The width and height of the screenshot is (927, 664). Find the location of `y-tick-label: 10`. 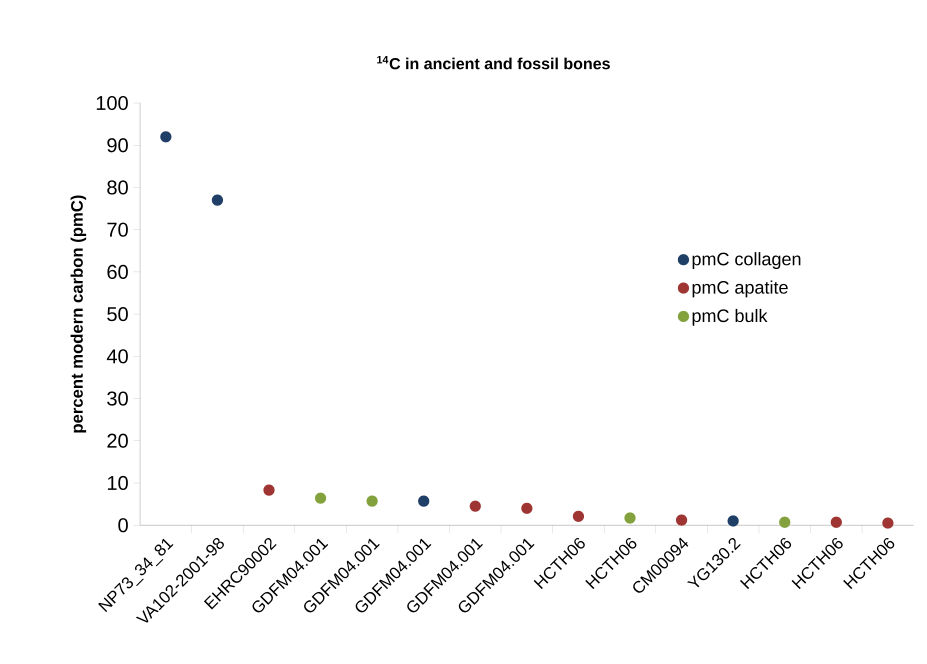

y-tick-label: 10 is located at coordinates (118, 483).